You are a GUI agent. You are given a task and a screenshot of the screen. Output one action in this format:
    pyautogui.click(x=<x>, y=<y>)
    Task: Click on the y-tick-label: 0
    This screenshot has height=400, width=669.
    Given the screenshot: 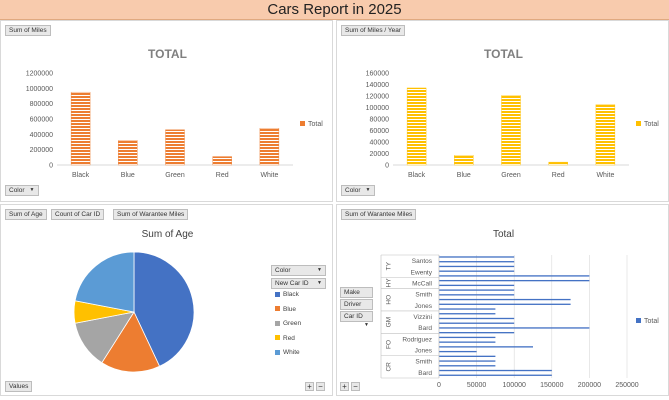 What is the action you would take?
    pyautogui.click(x=387, y=166)
    